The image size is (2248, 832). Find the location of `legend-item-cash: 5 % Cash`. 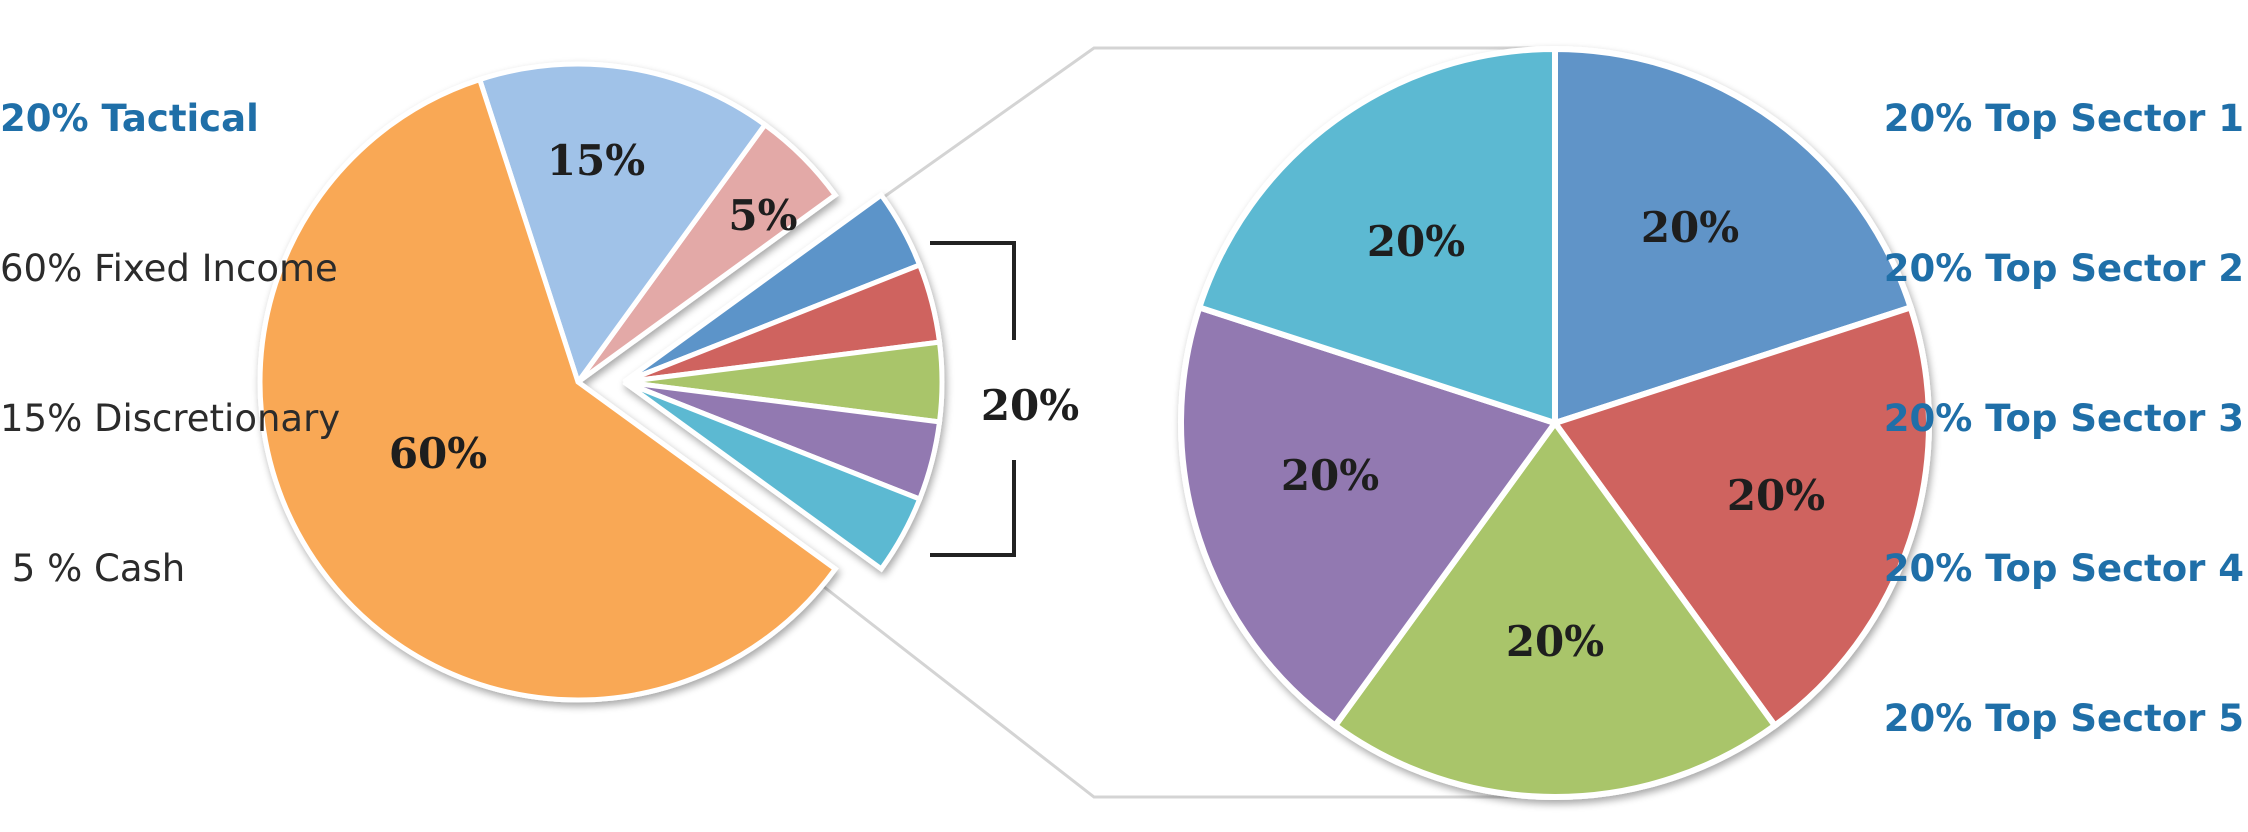

legend-item-cash: 5 % Cash is located at coordinates (93, 568).